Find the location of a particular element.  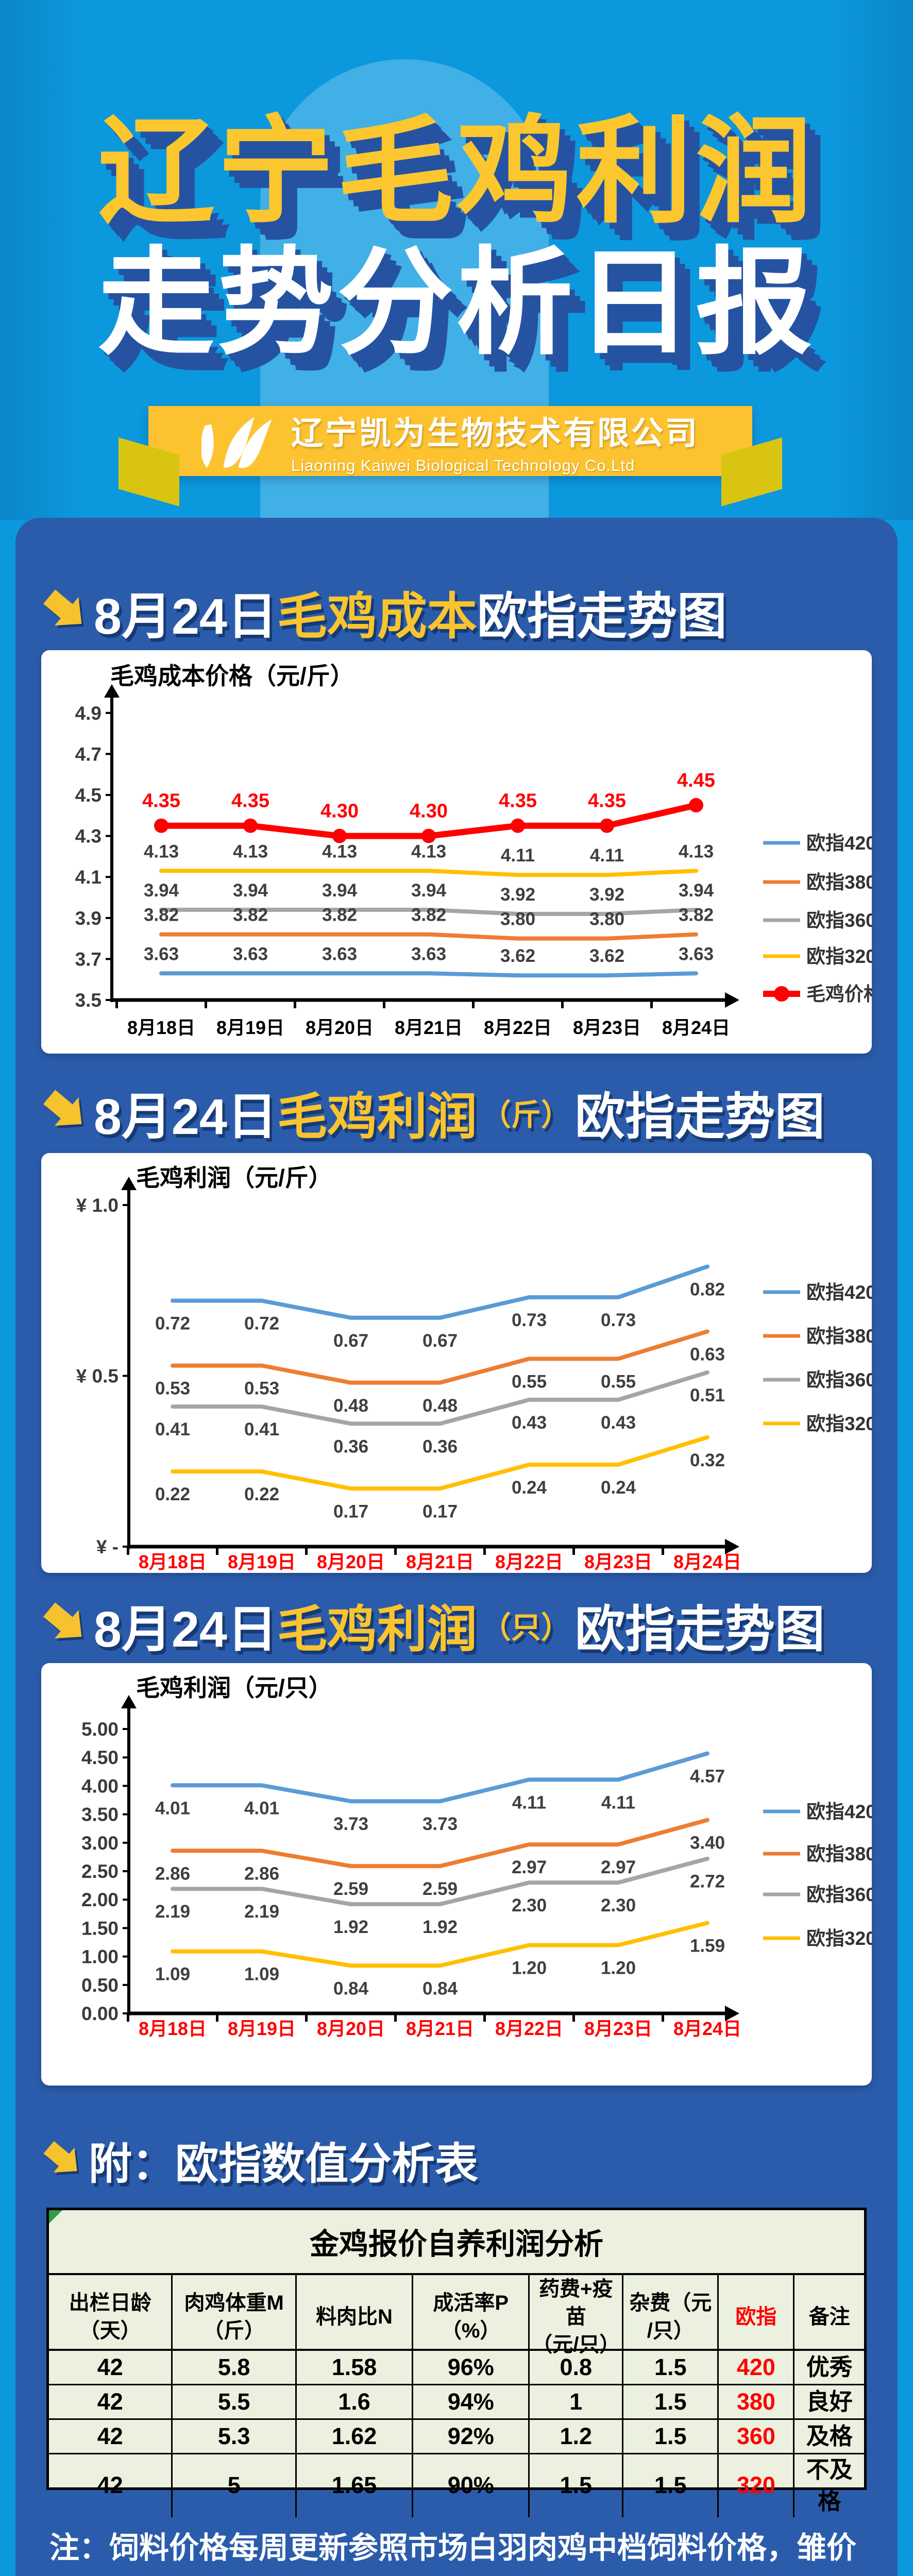

svg-text: 4.1 is located at coordinates (88, 877).